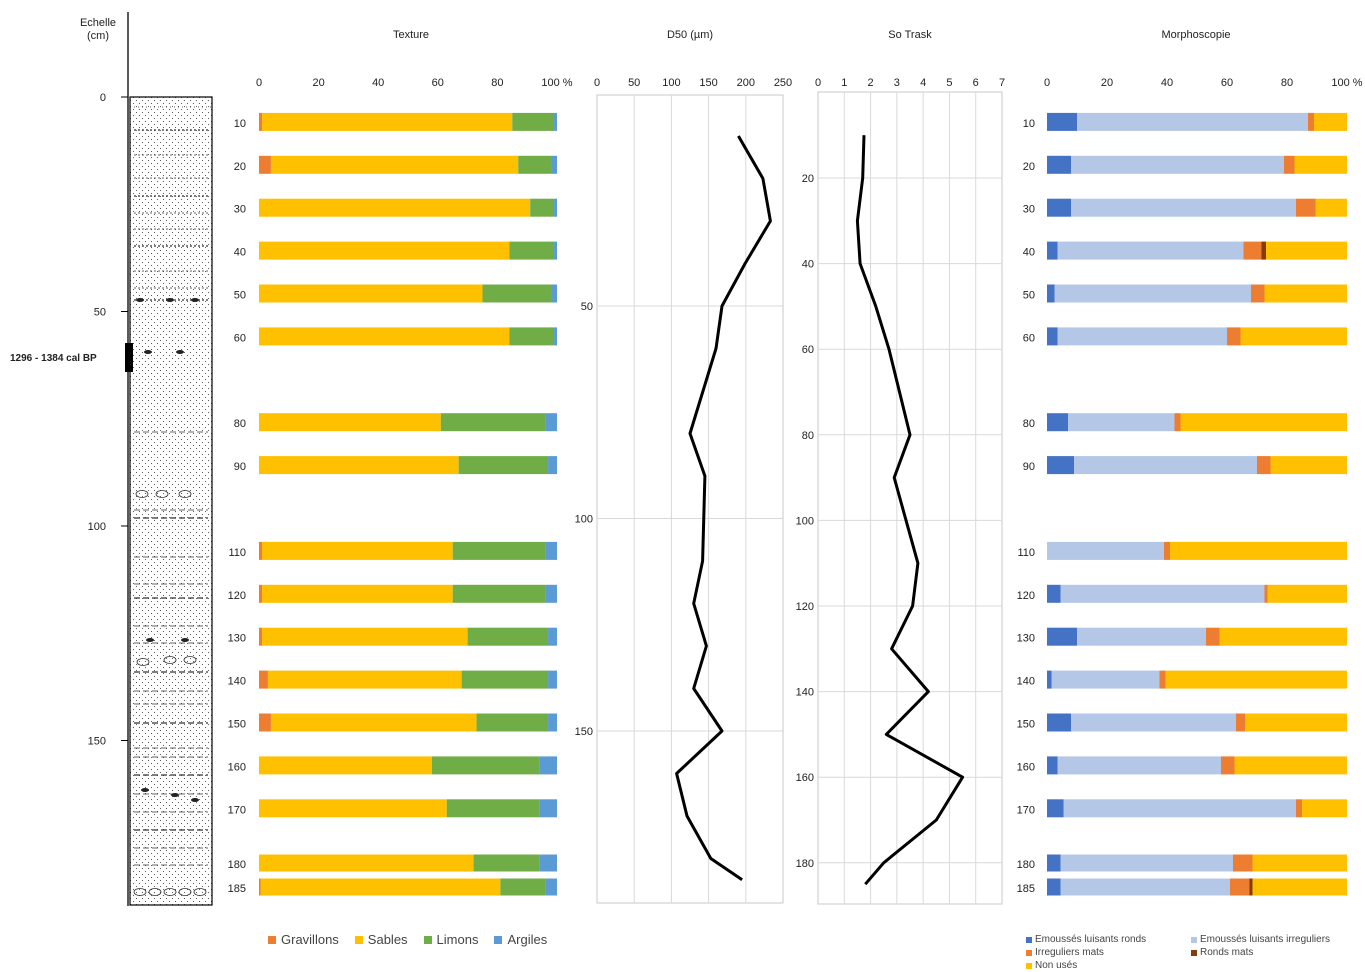 This screenshot has height=972, width=1365. What do you see at coordinates (457, 939) in the screenshot?
I see `legend-label: Limons` at bounding box center [457, 939].